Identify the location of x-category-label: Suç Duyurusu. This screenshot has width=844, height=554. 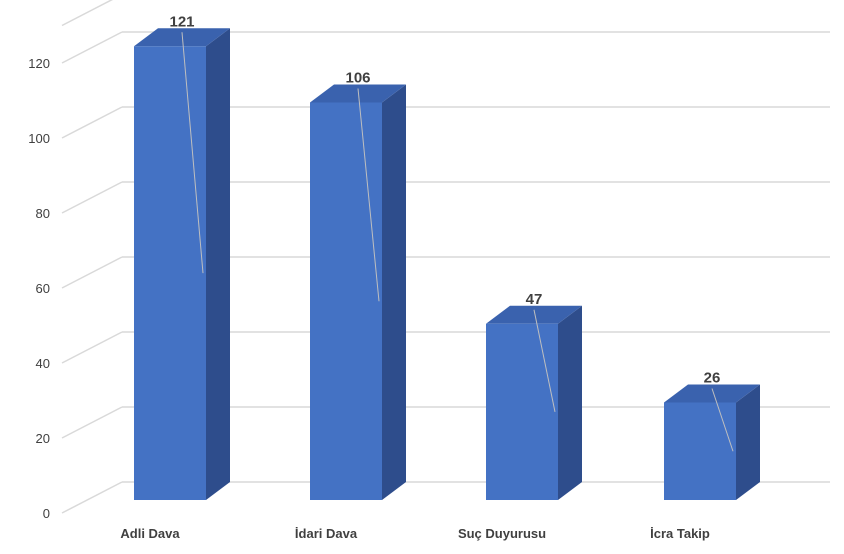
(502, 533).